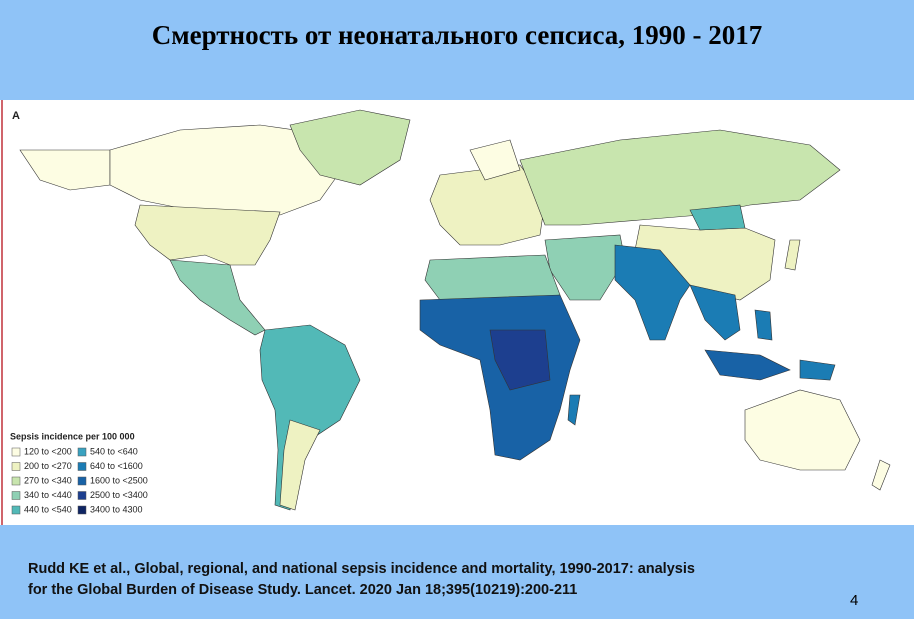 This screenshot has height=619, width=914. What do you see at coordinates (119, 480) in the screenshot?
I see `legend-label: 1600 to <2500` at bounding box center [119, 480].